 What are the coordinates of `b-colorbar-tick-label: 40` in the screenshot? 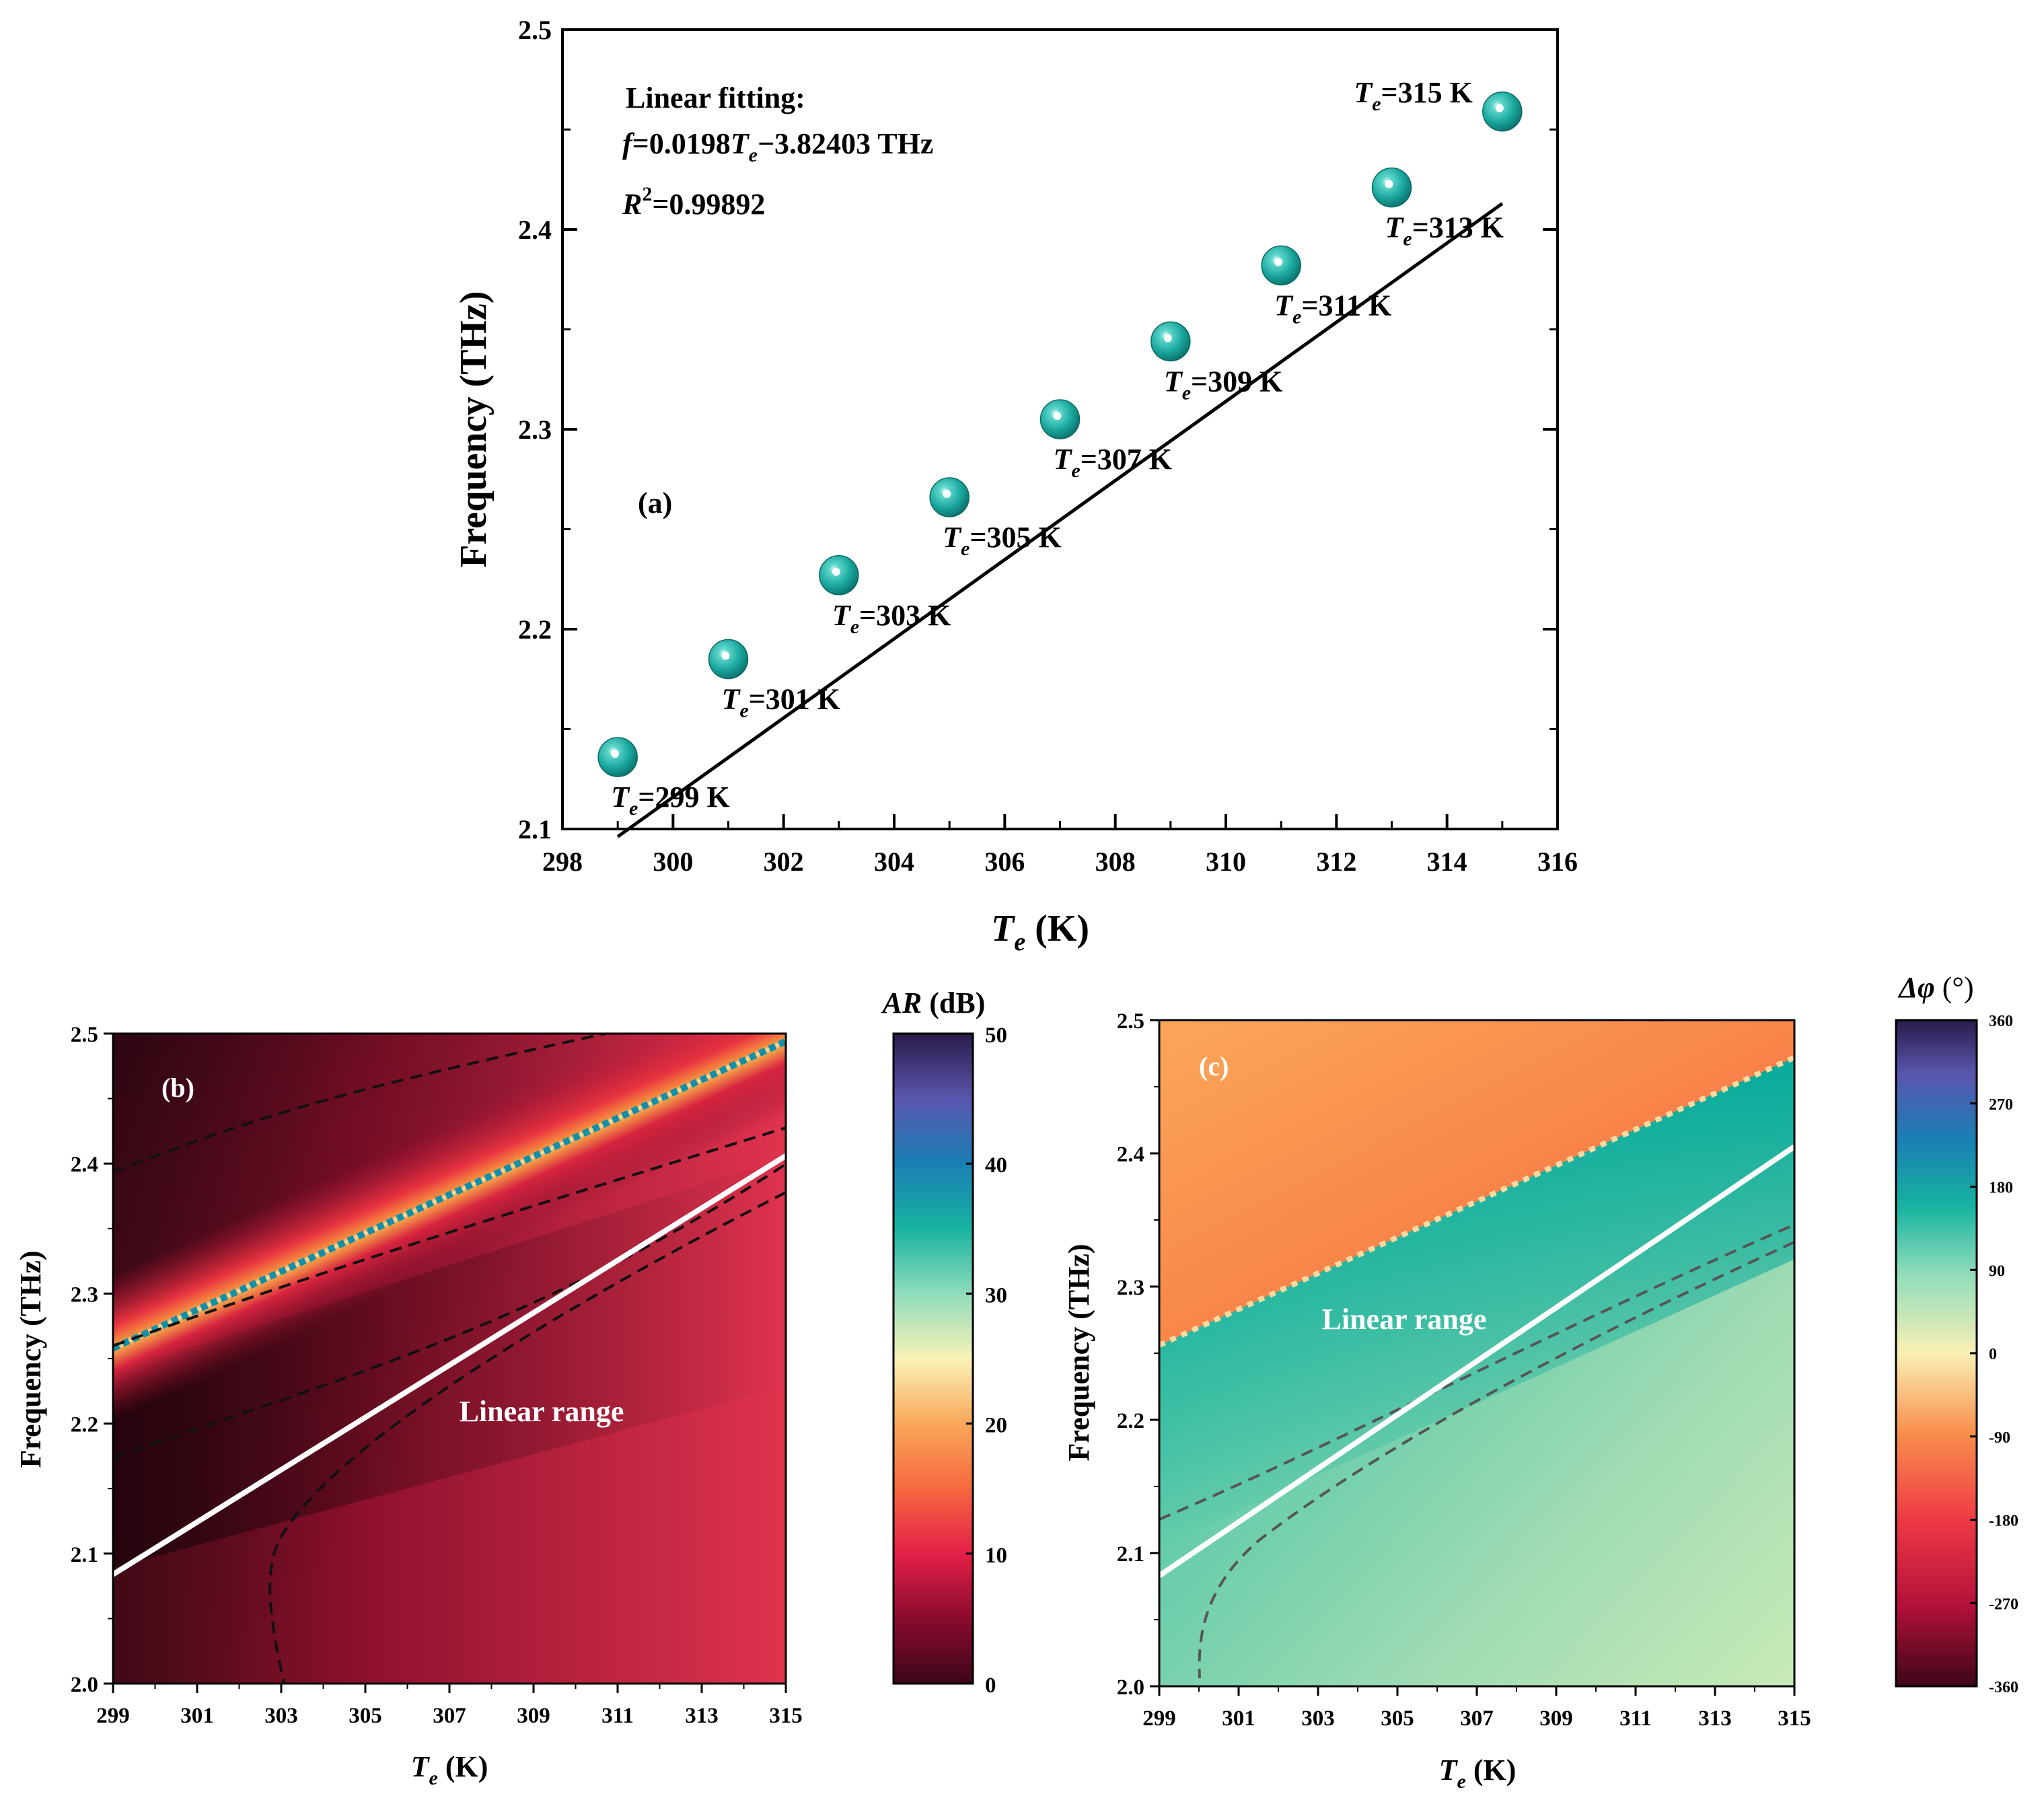 It's located at (996, 1165).